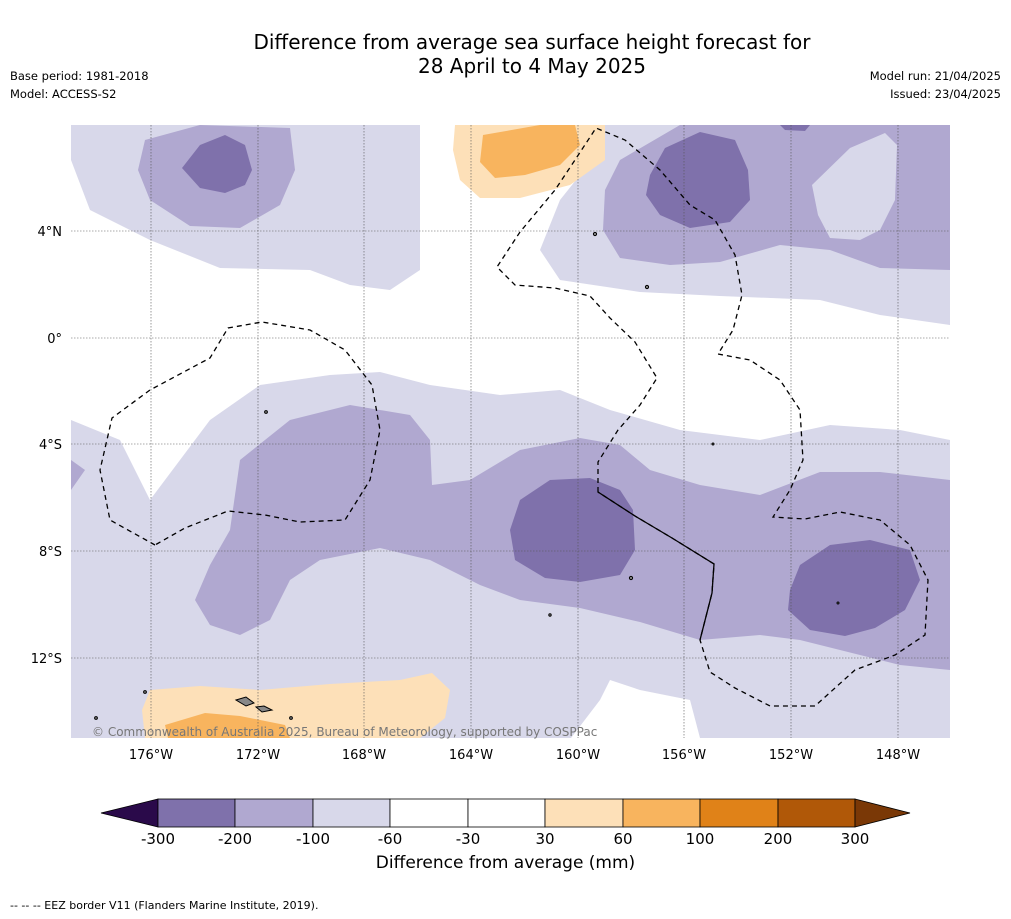  I want to click on lat-tick-label: 0°, so click(54, 339).